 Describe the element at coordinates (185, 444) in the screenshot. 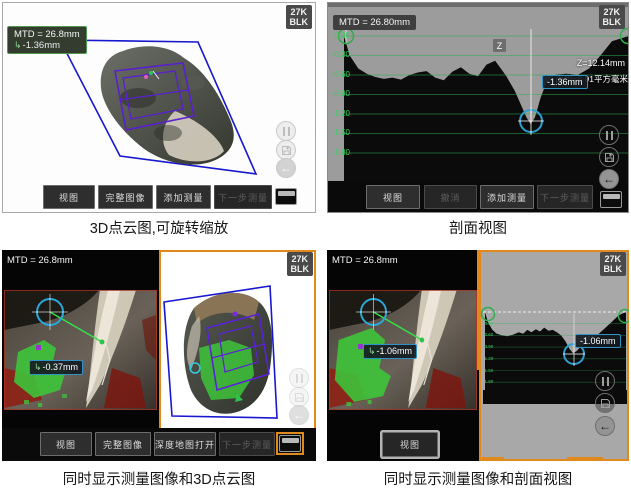

I see `depth-map-button: 深度地图打开` at that location.